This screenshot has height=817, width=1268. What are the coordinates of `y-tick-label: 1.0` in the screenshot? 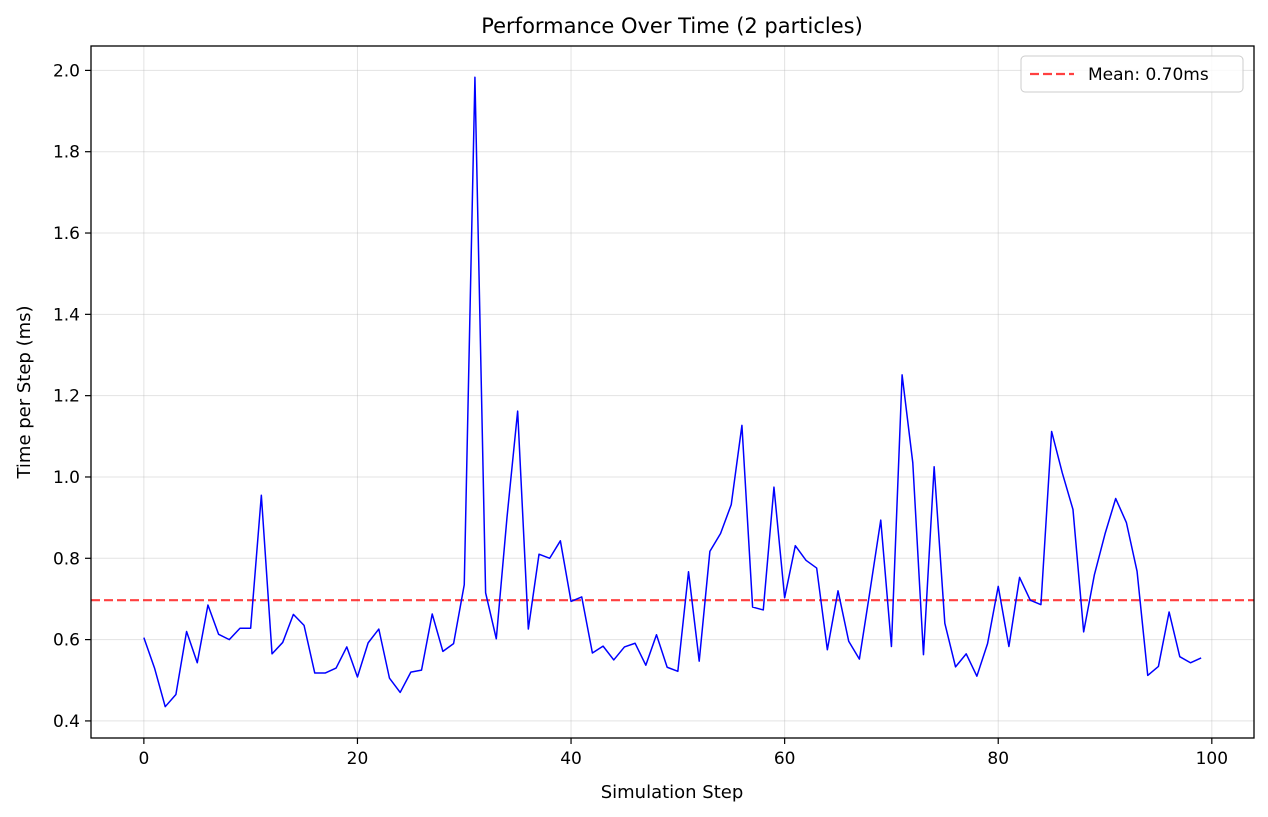 It's located at (66, 478).